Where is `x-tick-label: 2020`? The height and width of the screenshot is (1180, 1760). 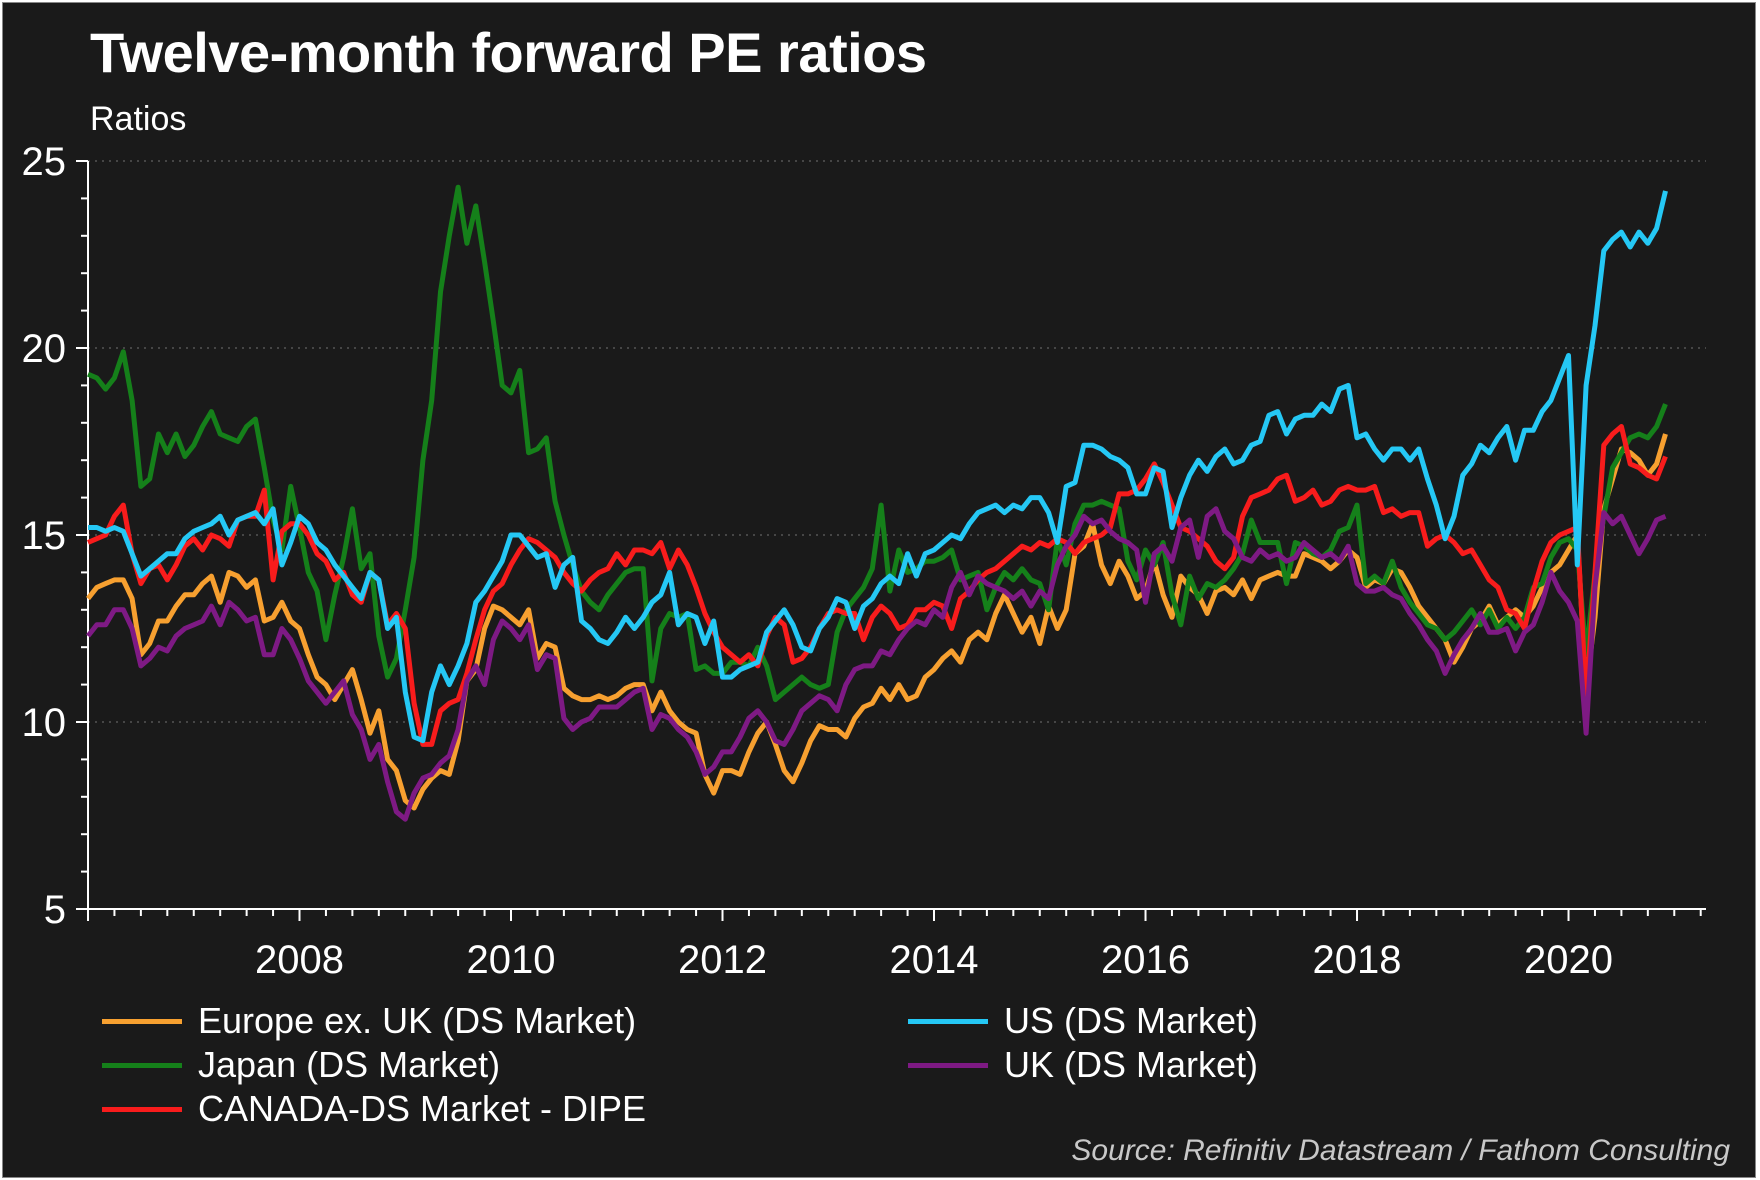
x-tick-label: 2020 is located at coordinates (1568, 960).